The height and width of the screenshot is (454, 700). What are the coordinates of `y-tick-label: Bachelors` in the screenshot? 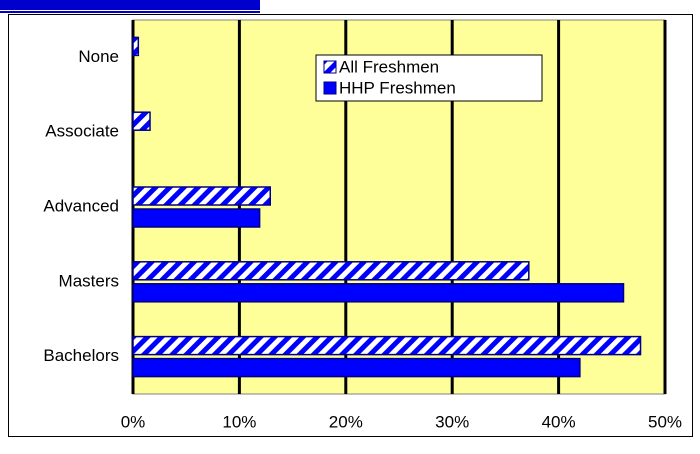 It's located at (81, 355).